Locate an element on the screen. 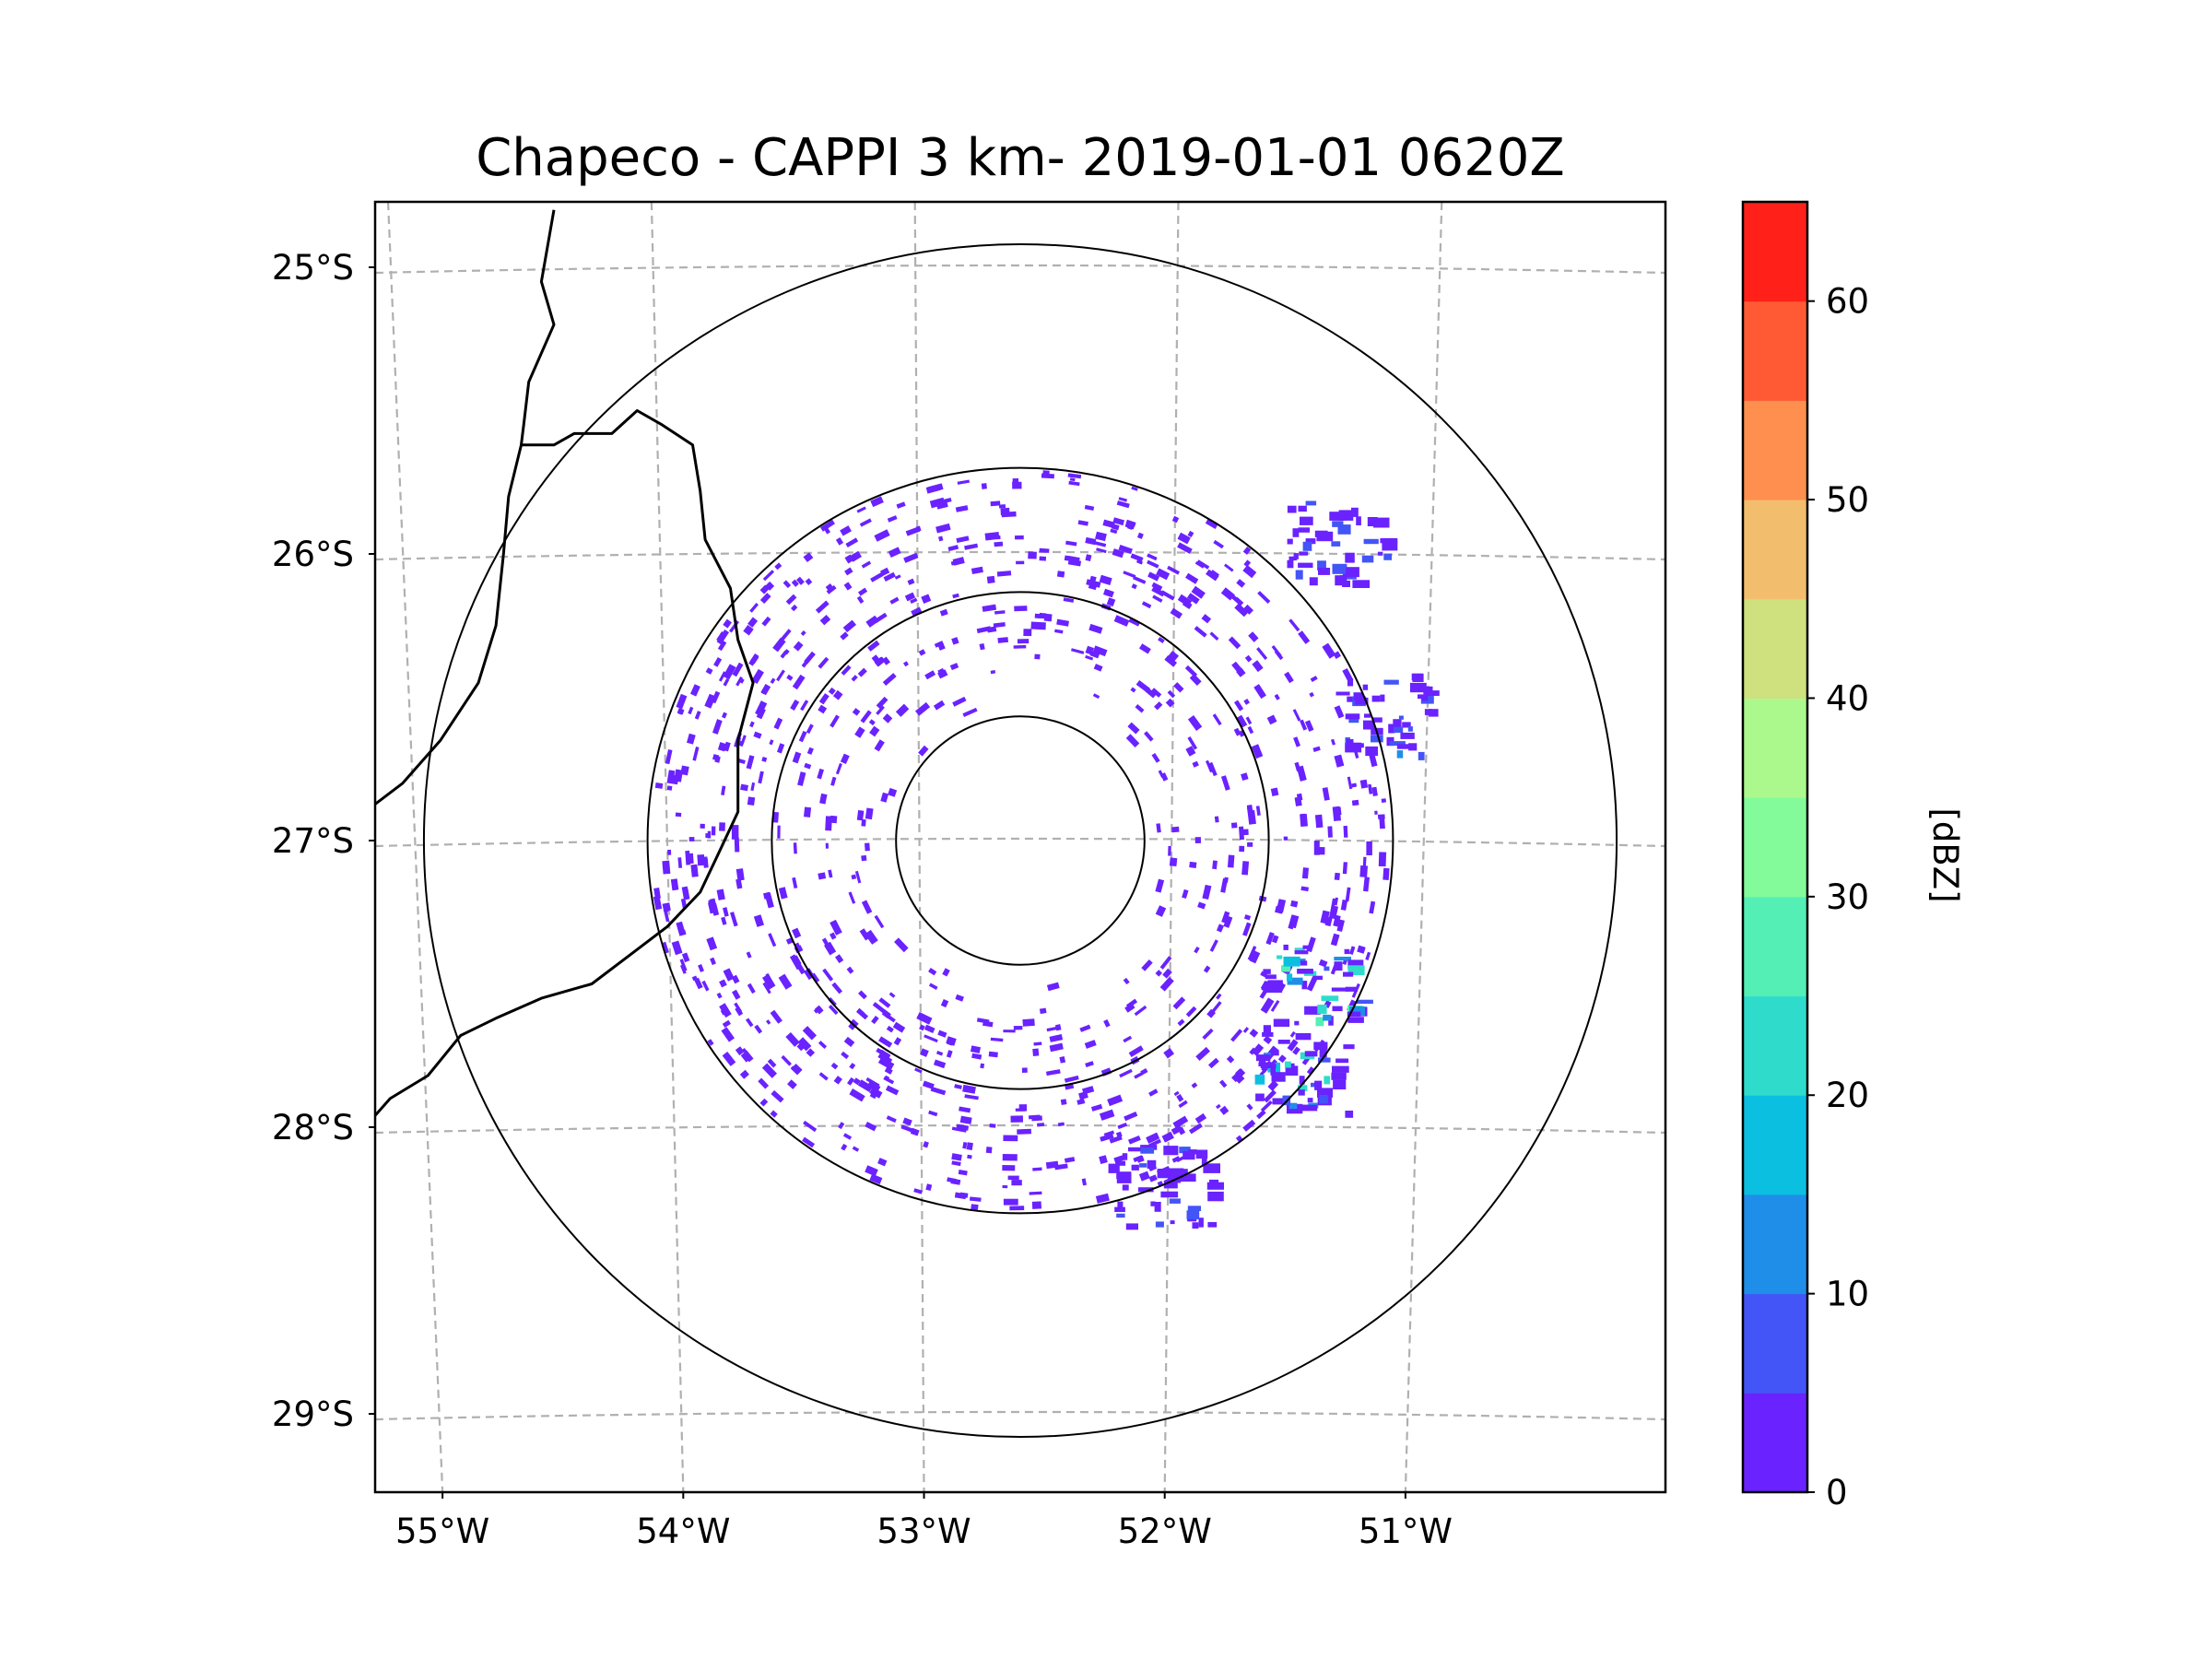 This screenshot has height=1659, width=2212. colorbar-bin is located at coordinates (1775, 648).